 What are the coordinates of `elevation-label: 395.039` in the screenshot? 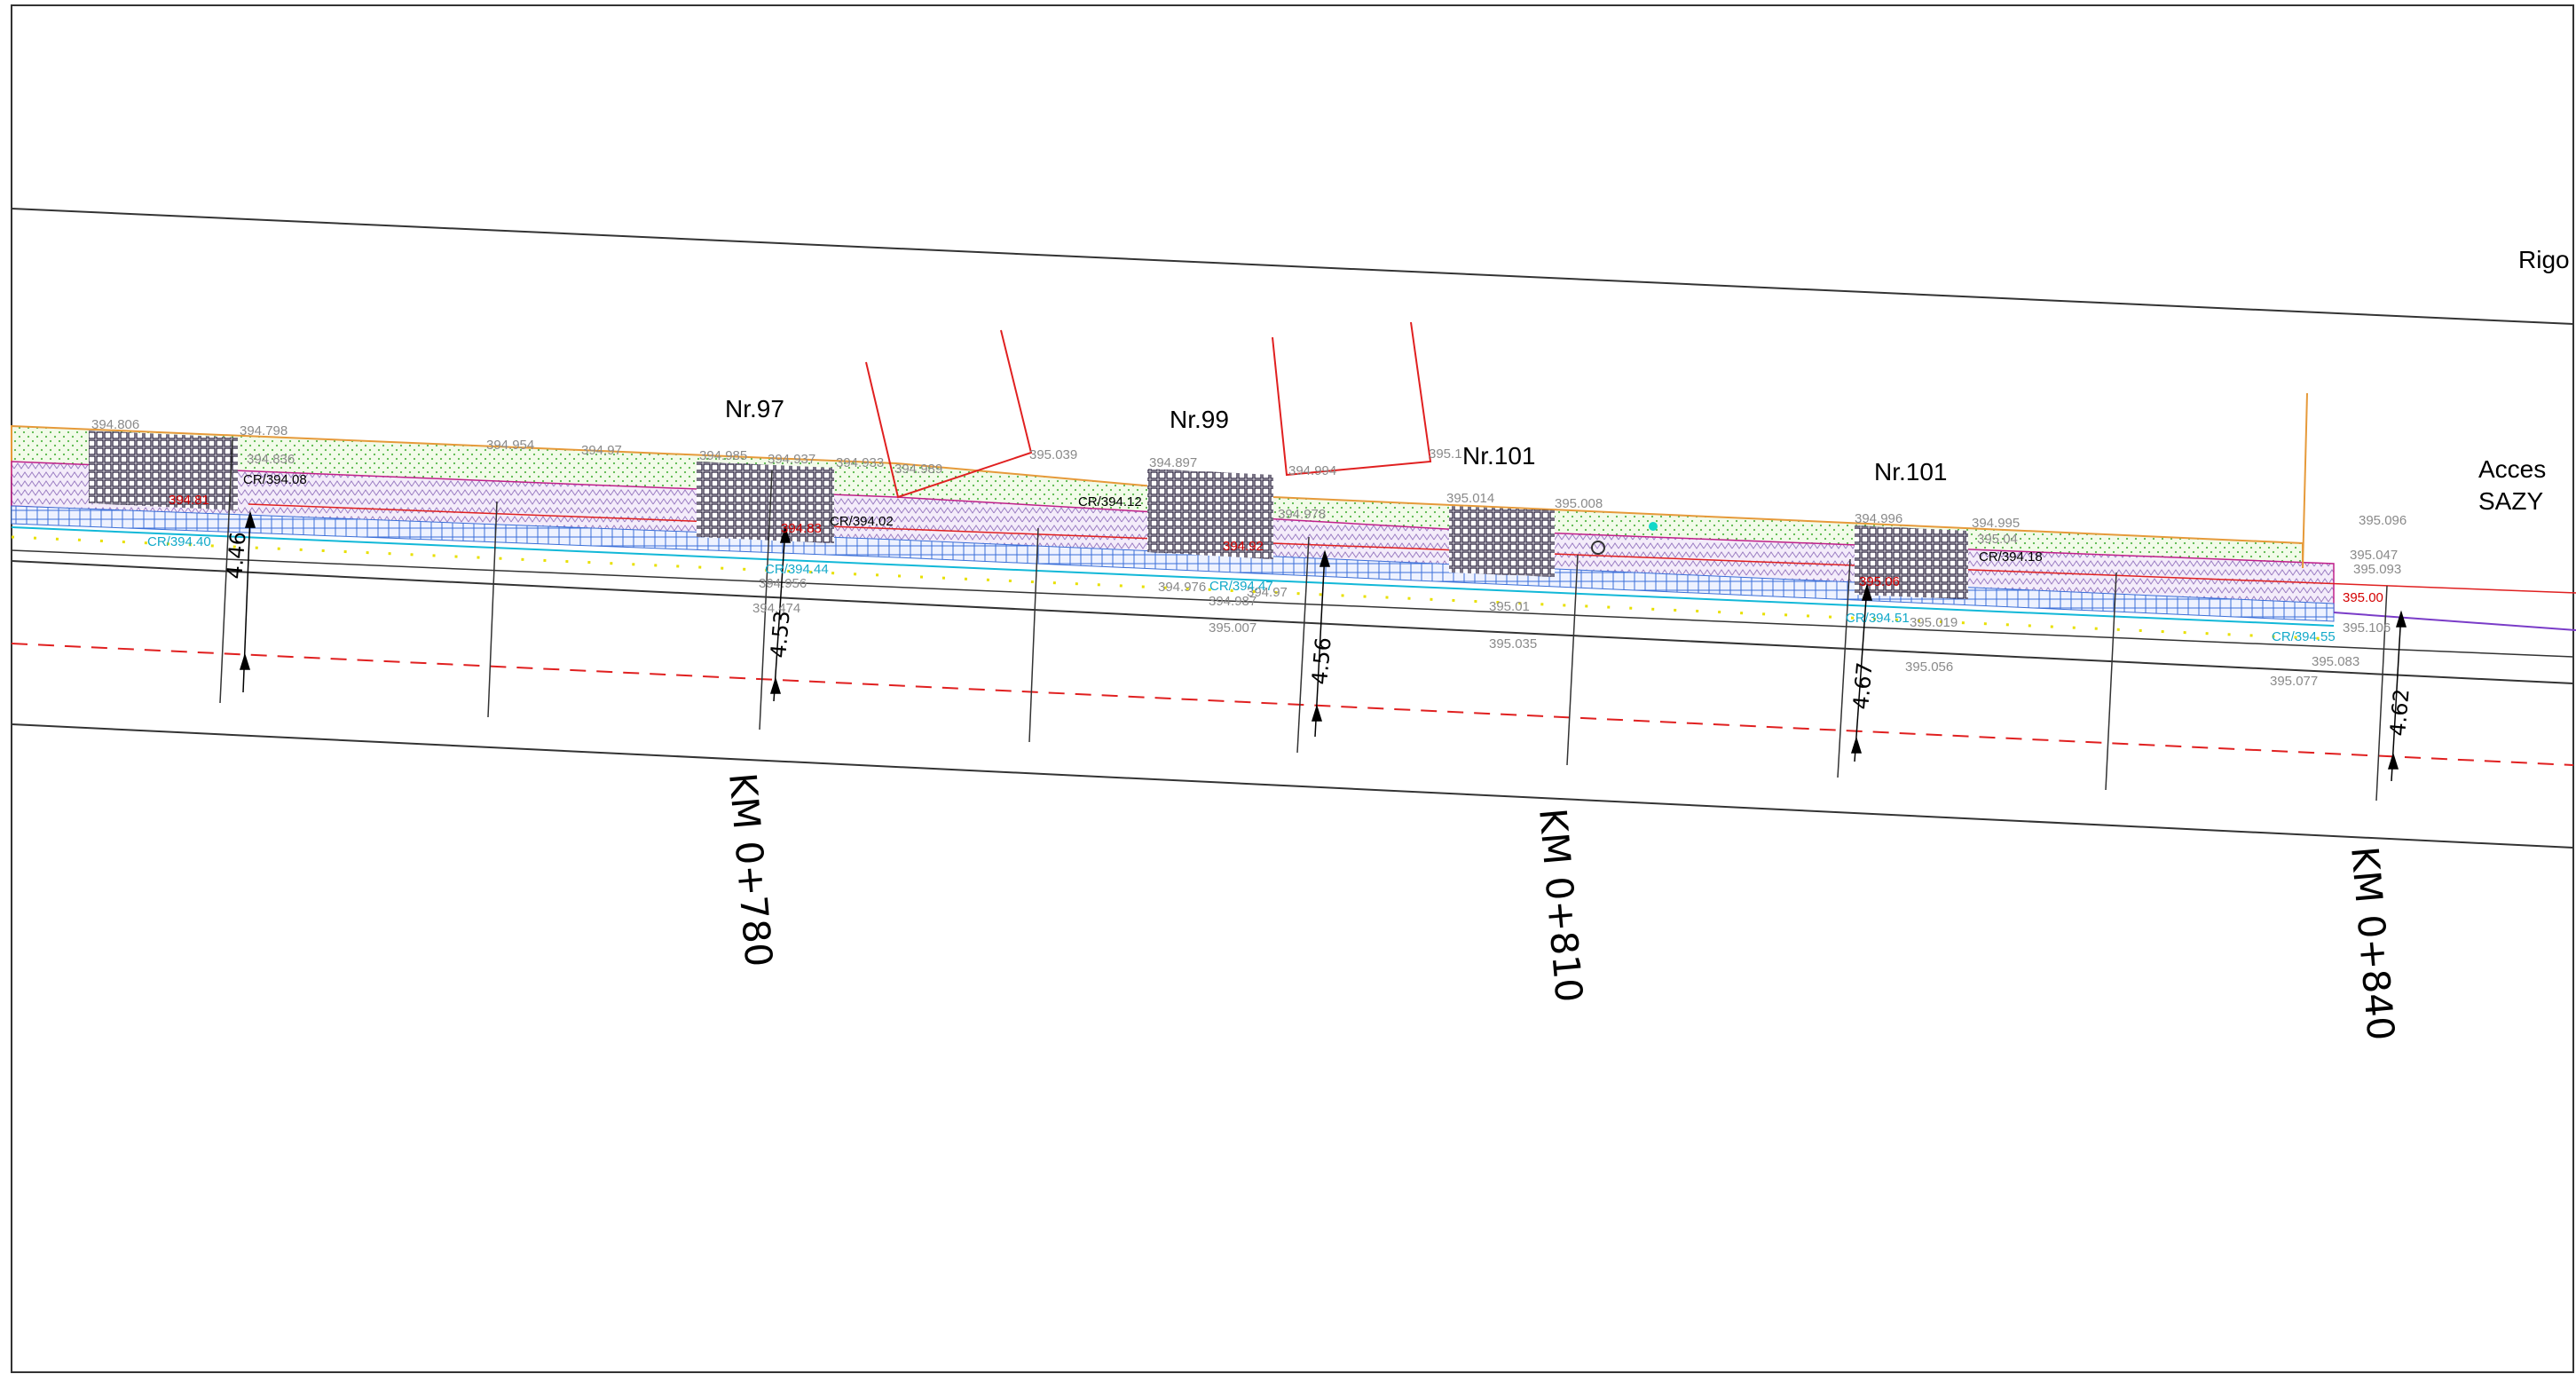 It's located at (1053, 454).